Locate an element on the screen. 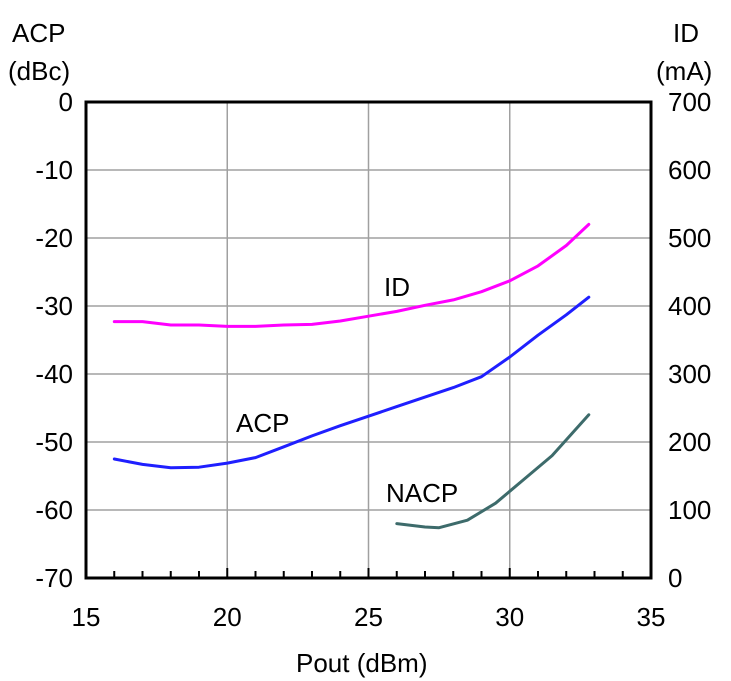  x-axis-title: Pout (dBm) is located at coordinates (362, 663).